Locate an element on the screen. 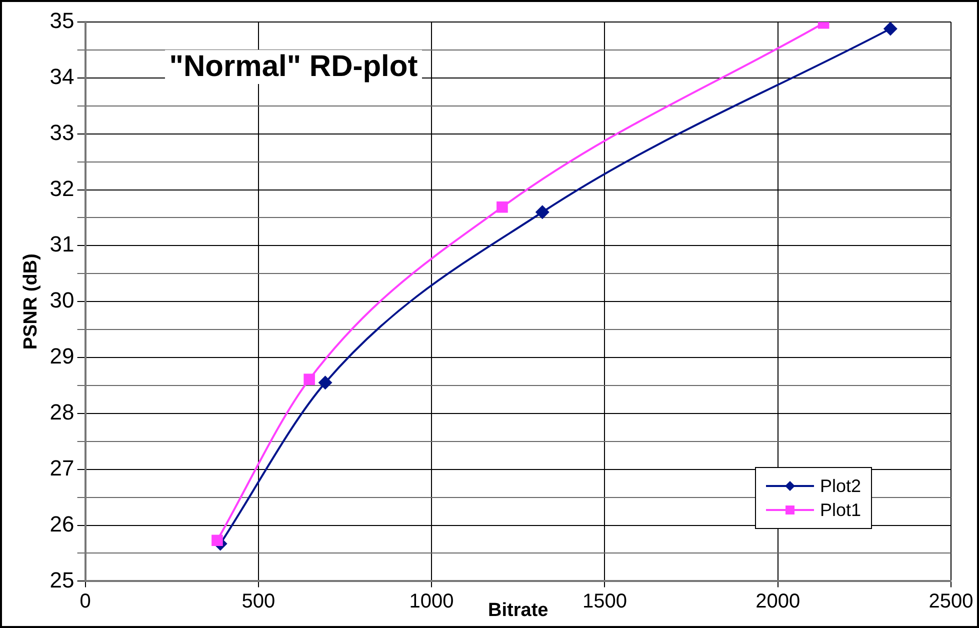 This screenshot has width=979, height=628. x-axis-title: Bitrate is located at coordinates (518, 610).